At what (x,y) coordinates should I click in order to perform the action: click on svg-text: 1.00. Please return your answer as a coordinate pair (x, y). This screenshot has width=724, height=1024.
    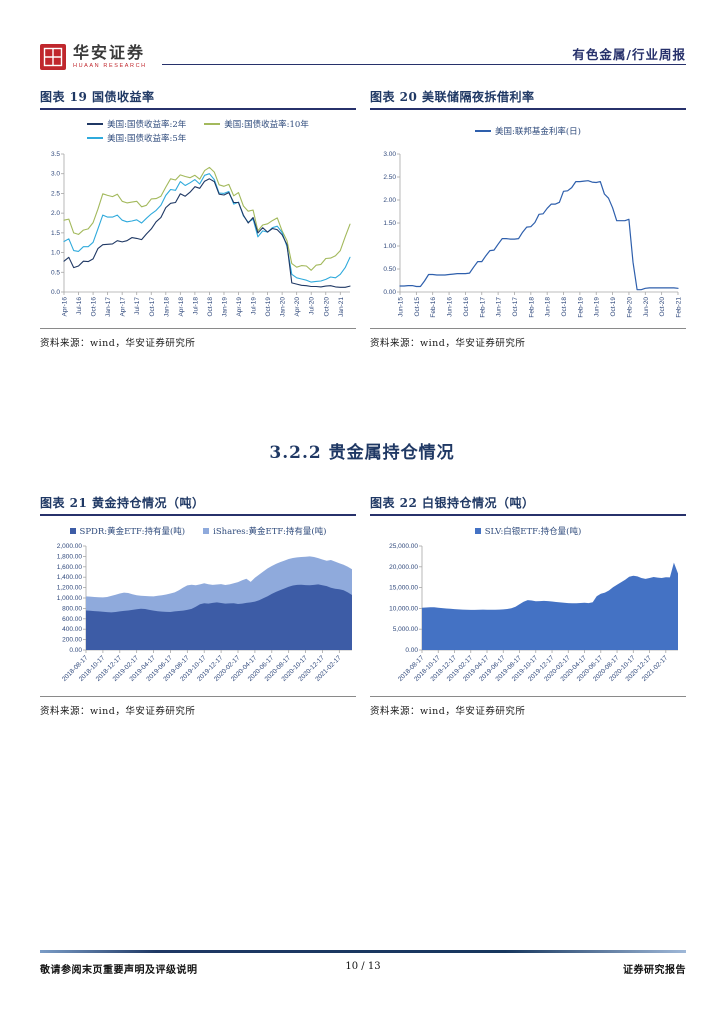
    Looking at the image, I should click on (389, 246).